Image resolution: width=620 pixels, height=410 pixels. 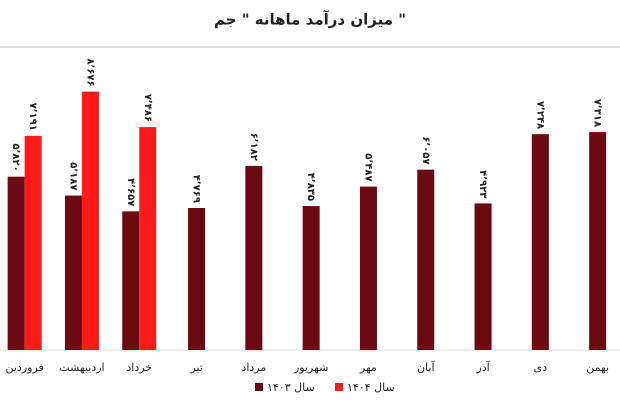 I want to click on chart-title: میزان درآمد ماهانه " جم ", so click(x=310, y=20).